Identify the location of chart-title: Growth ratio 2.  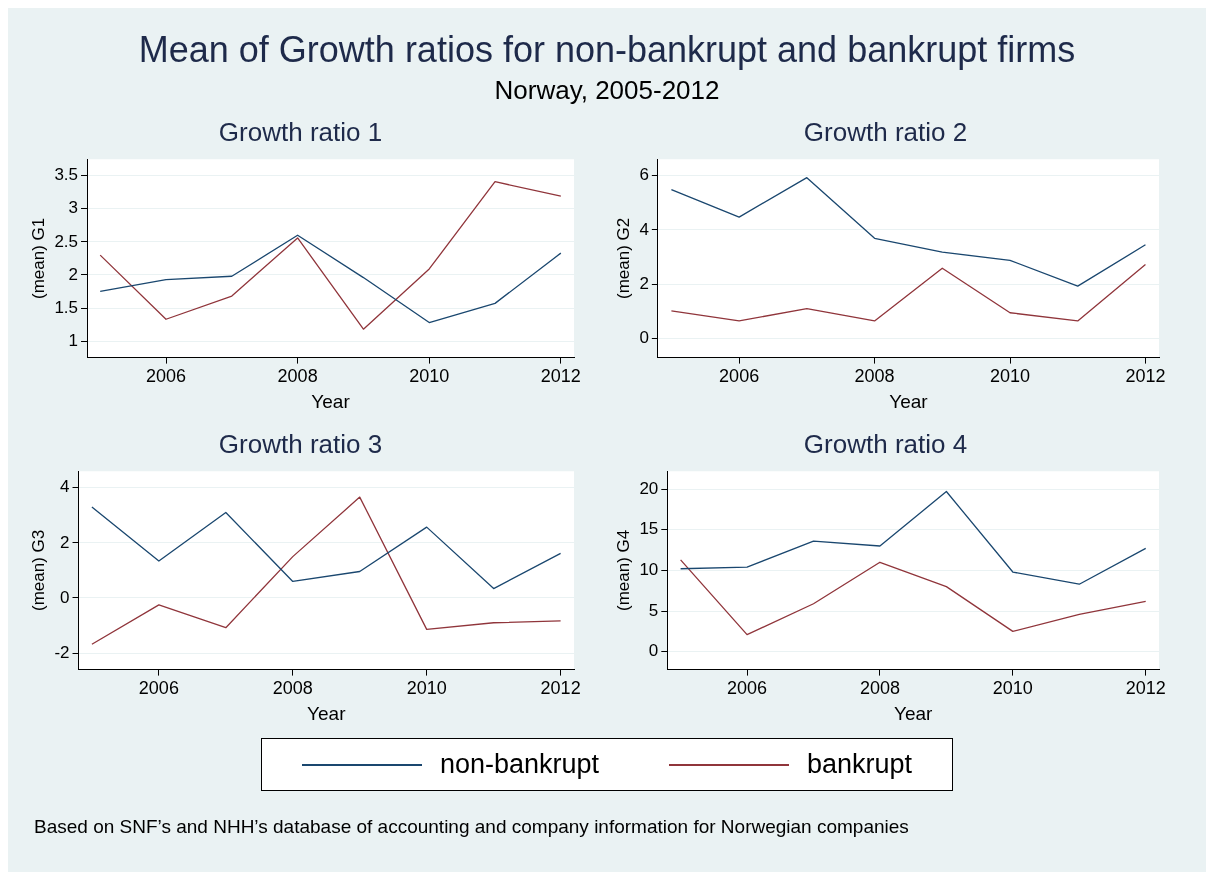
(885, 131).